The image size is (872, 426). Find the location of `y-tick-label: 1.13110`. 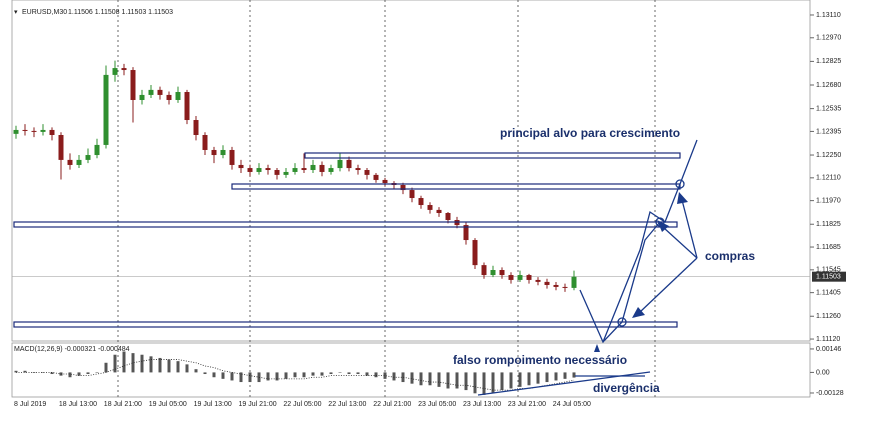

y-tick-label: 1.13110 is located at coordinates (828, 15).